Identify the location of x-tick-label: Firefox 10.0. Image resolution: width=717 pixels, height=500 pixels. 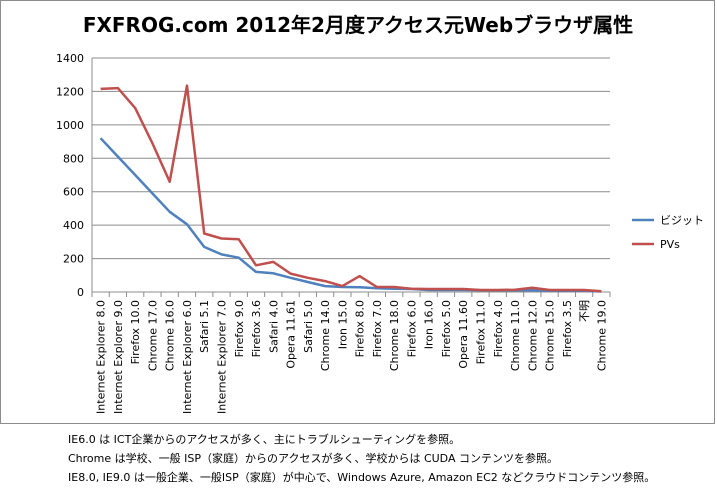
(135, 332).